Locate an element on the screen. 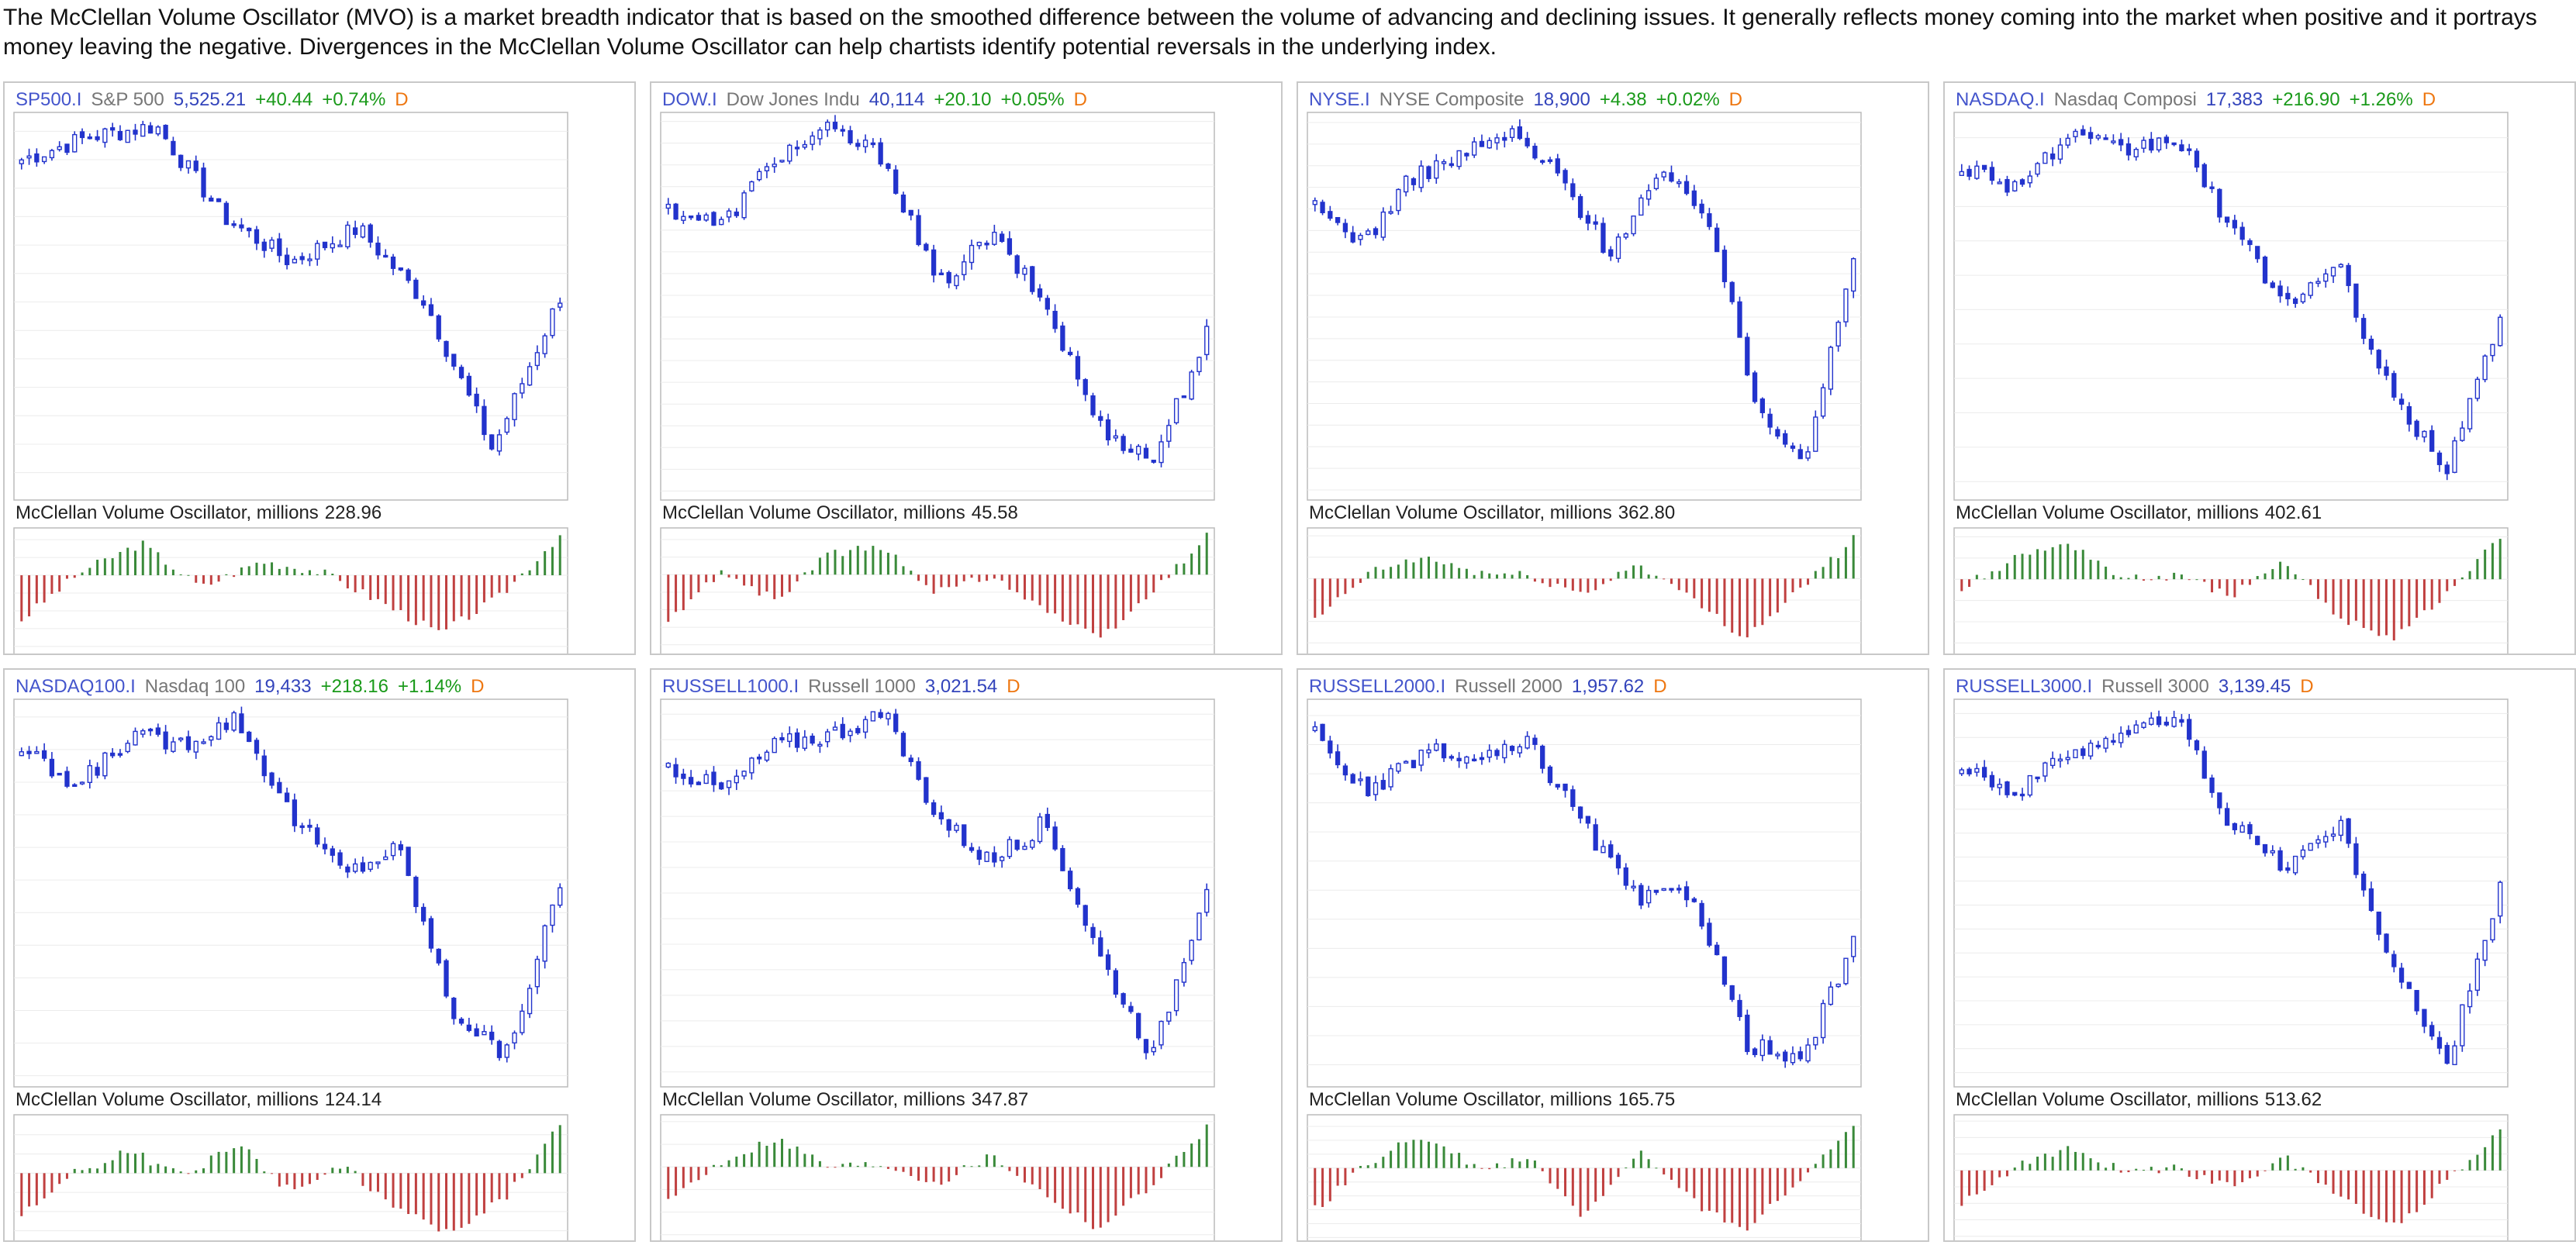  ticker-symbol: RUSSELL2000.I is located at coordinates (1378, 686).